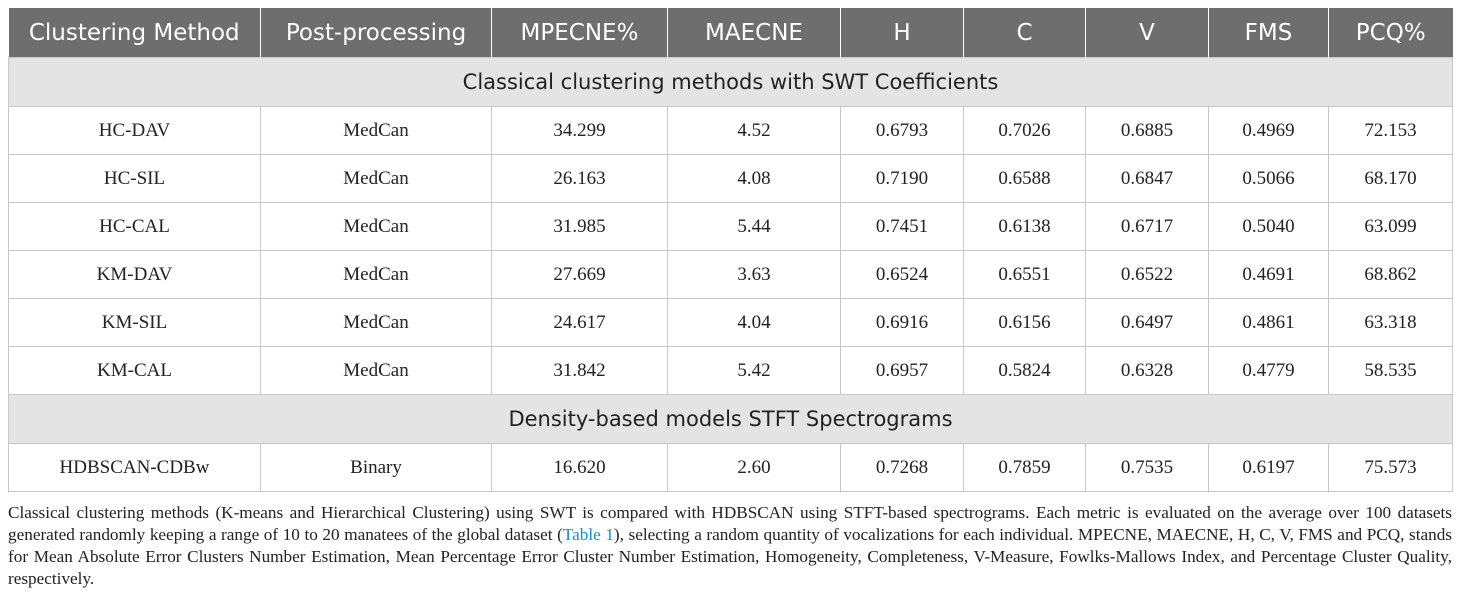 The image size is (1460, 607). I want to click on table-cell: 0.5040, so click(1268, 226).